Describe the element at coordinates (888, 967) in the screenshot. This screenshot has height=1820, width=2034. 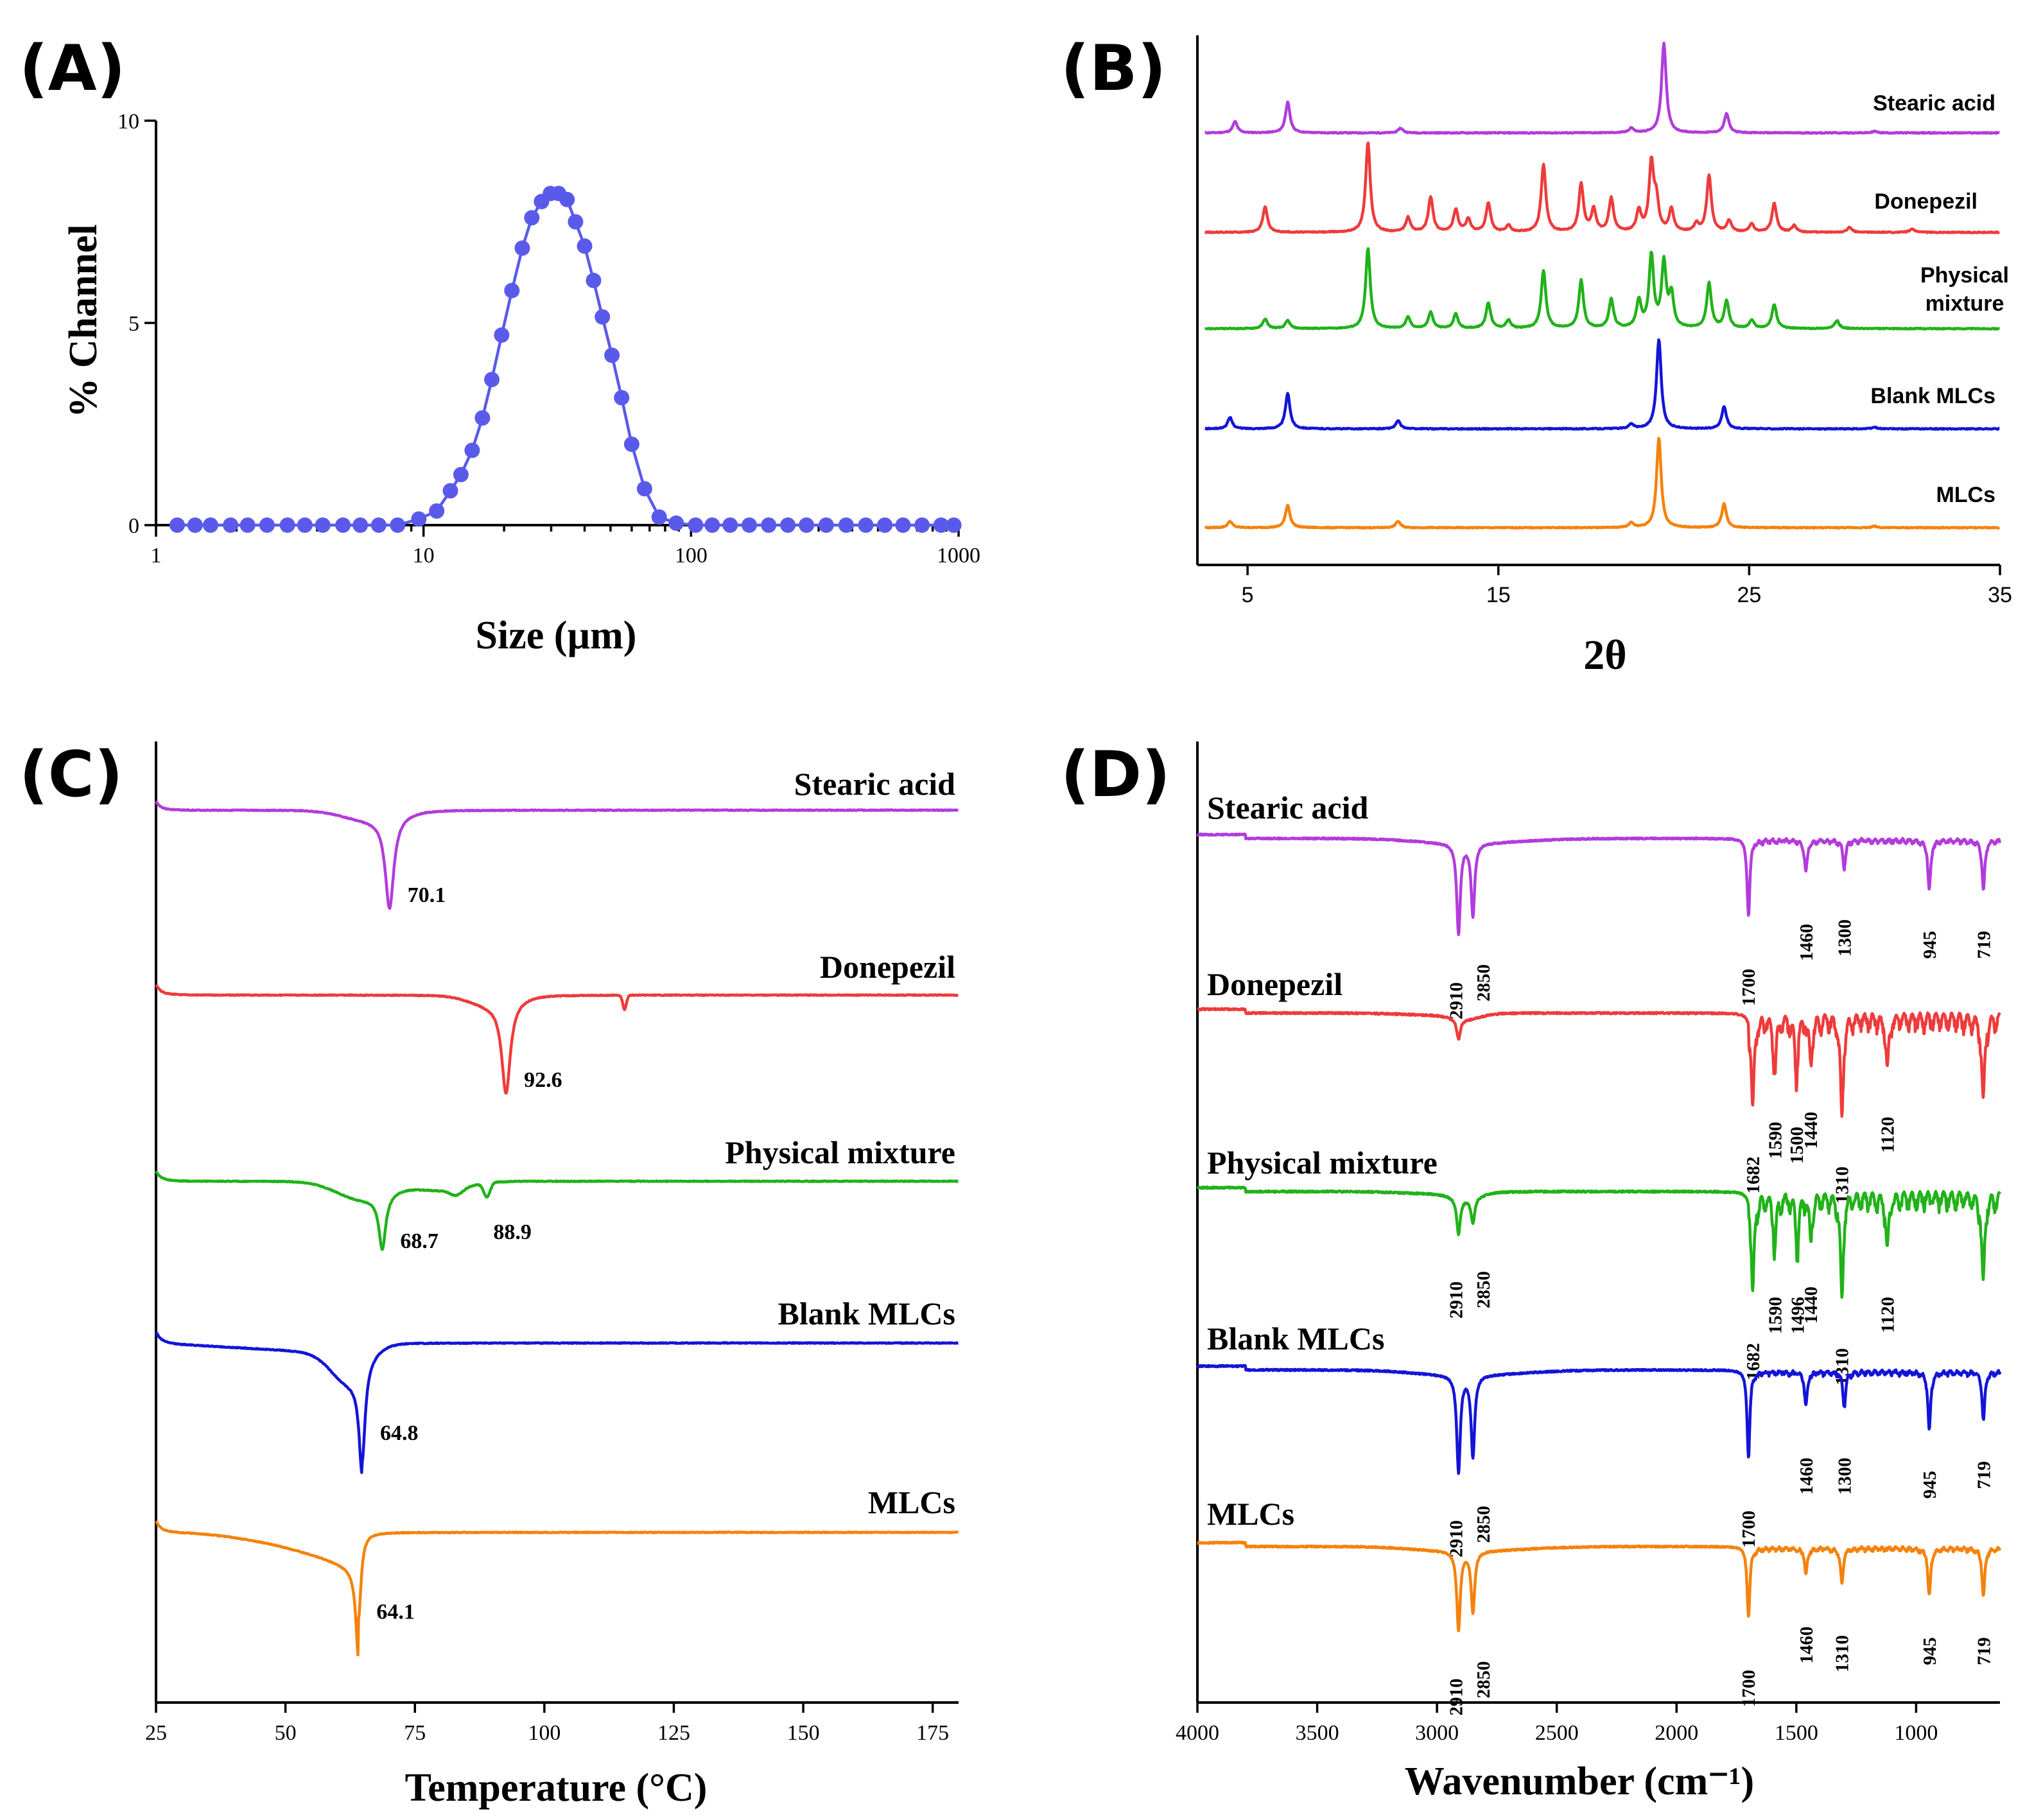
I see `panel-c-series-label: Donepezil` at that location.